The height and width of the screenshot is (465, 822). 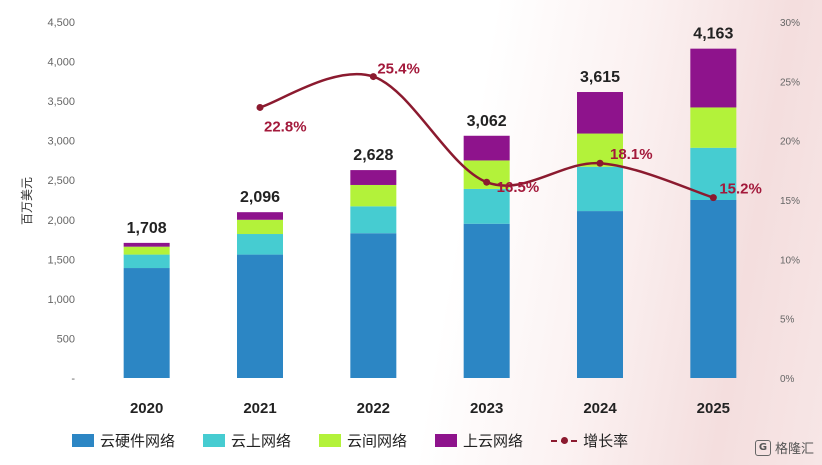 I want to click on legend-label-cloud-on: 云上网络, so click(x=261, y=440).